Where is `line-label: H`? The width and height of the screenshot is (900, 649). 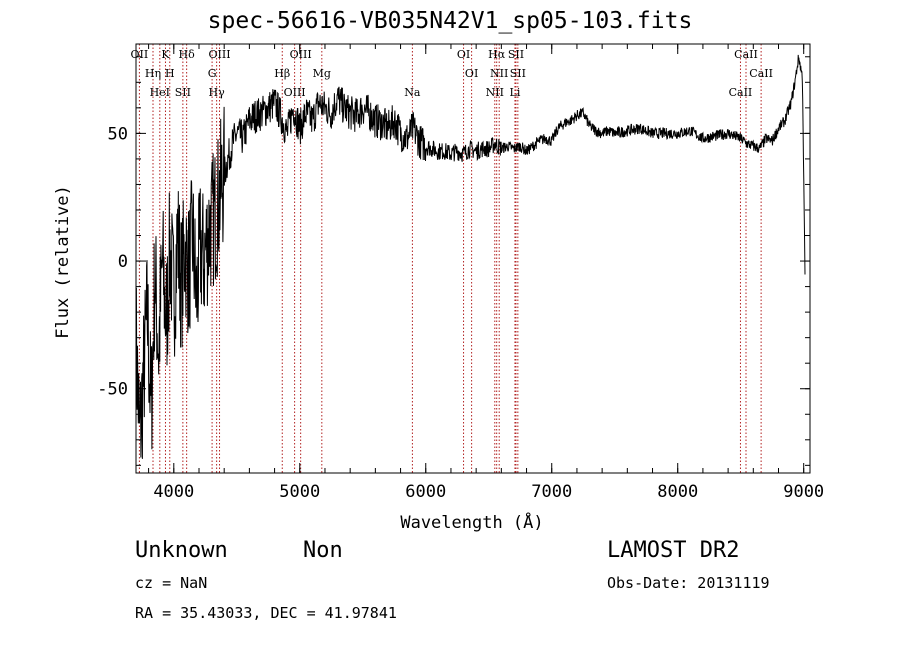 line-label: H is located at coordinates (170, 73).